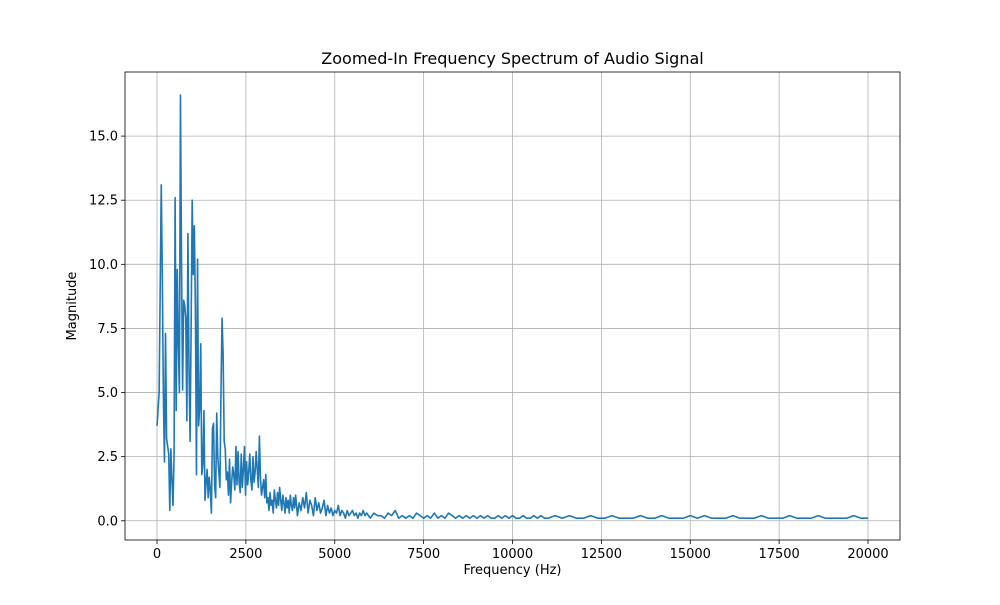 The height and width of the screenshot is (605, 1000). What do you see at coordinates (157, 554) in the screenshot?
I see `x-tick-label: 0` at bounding box center [157, 554].